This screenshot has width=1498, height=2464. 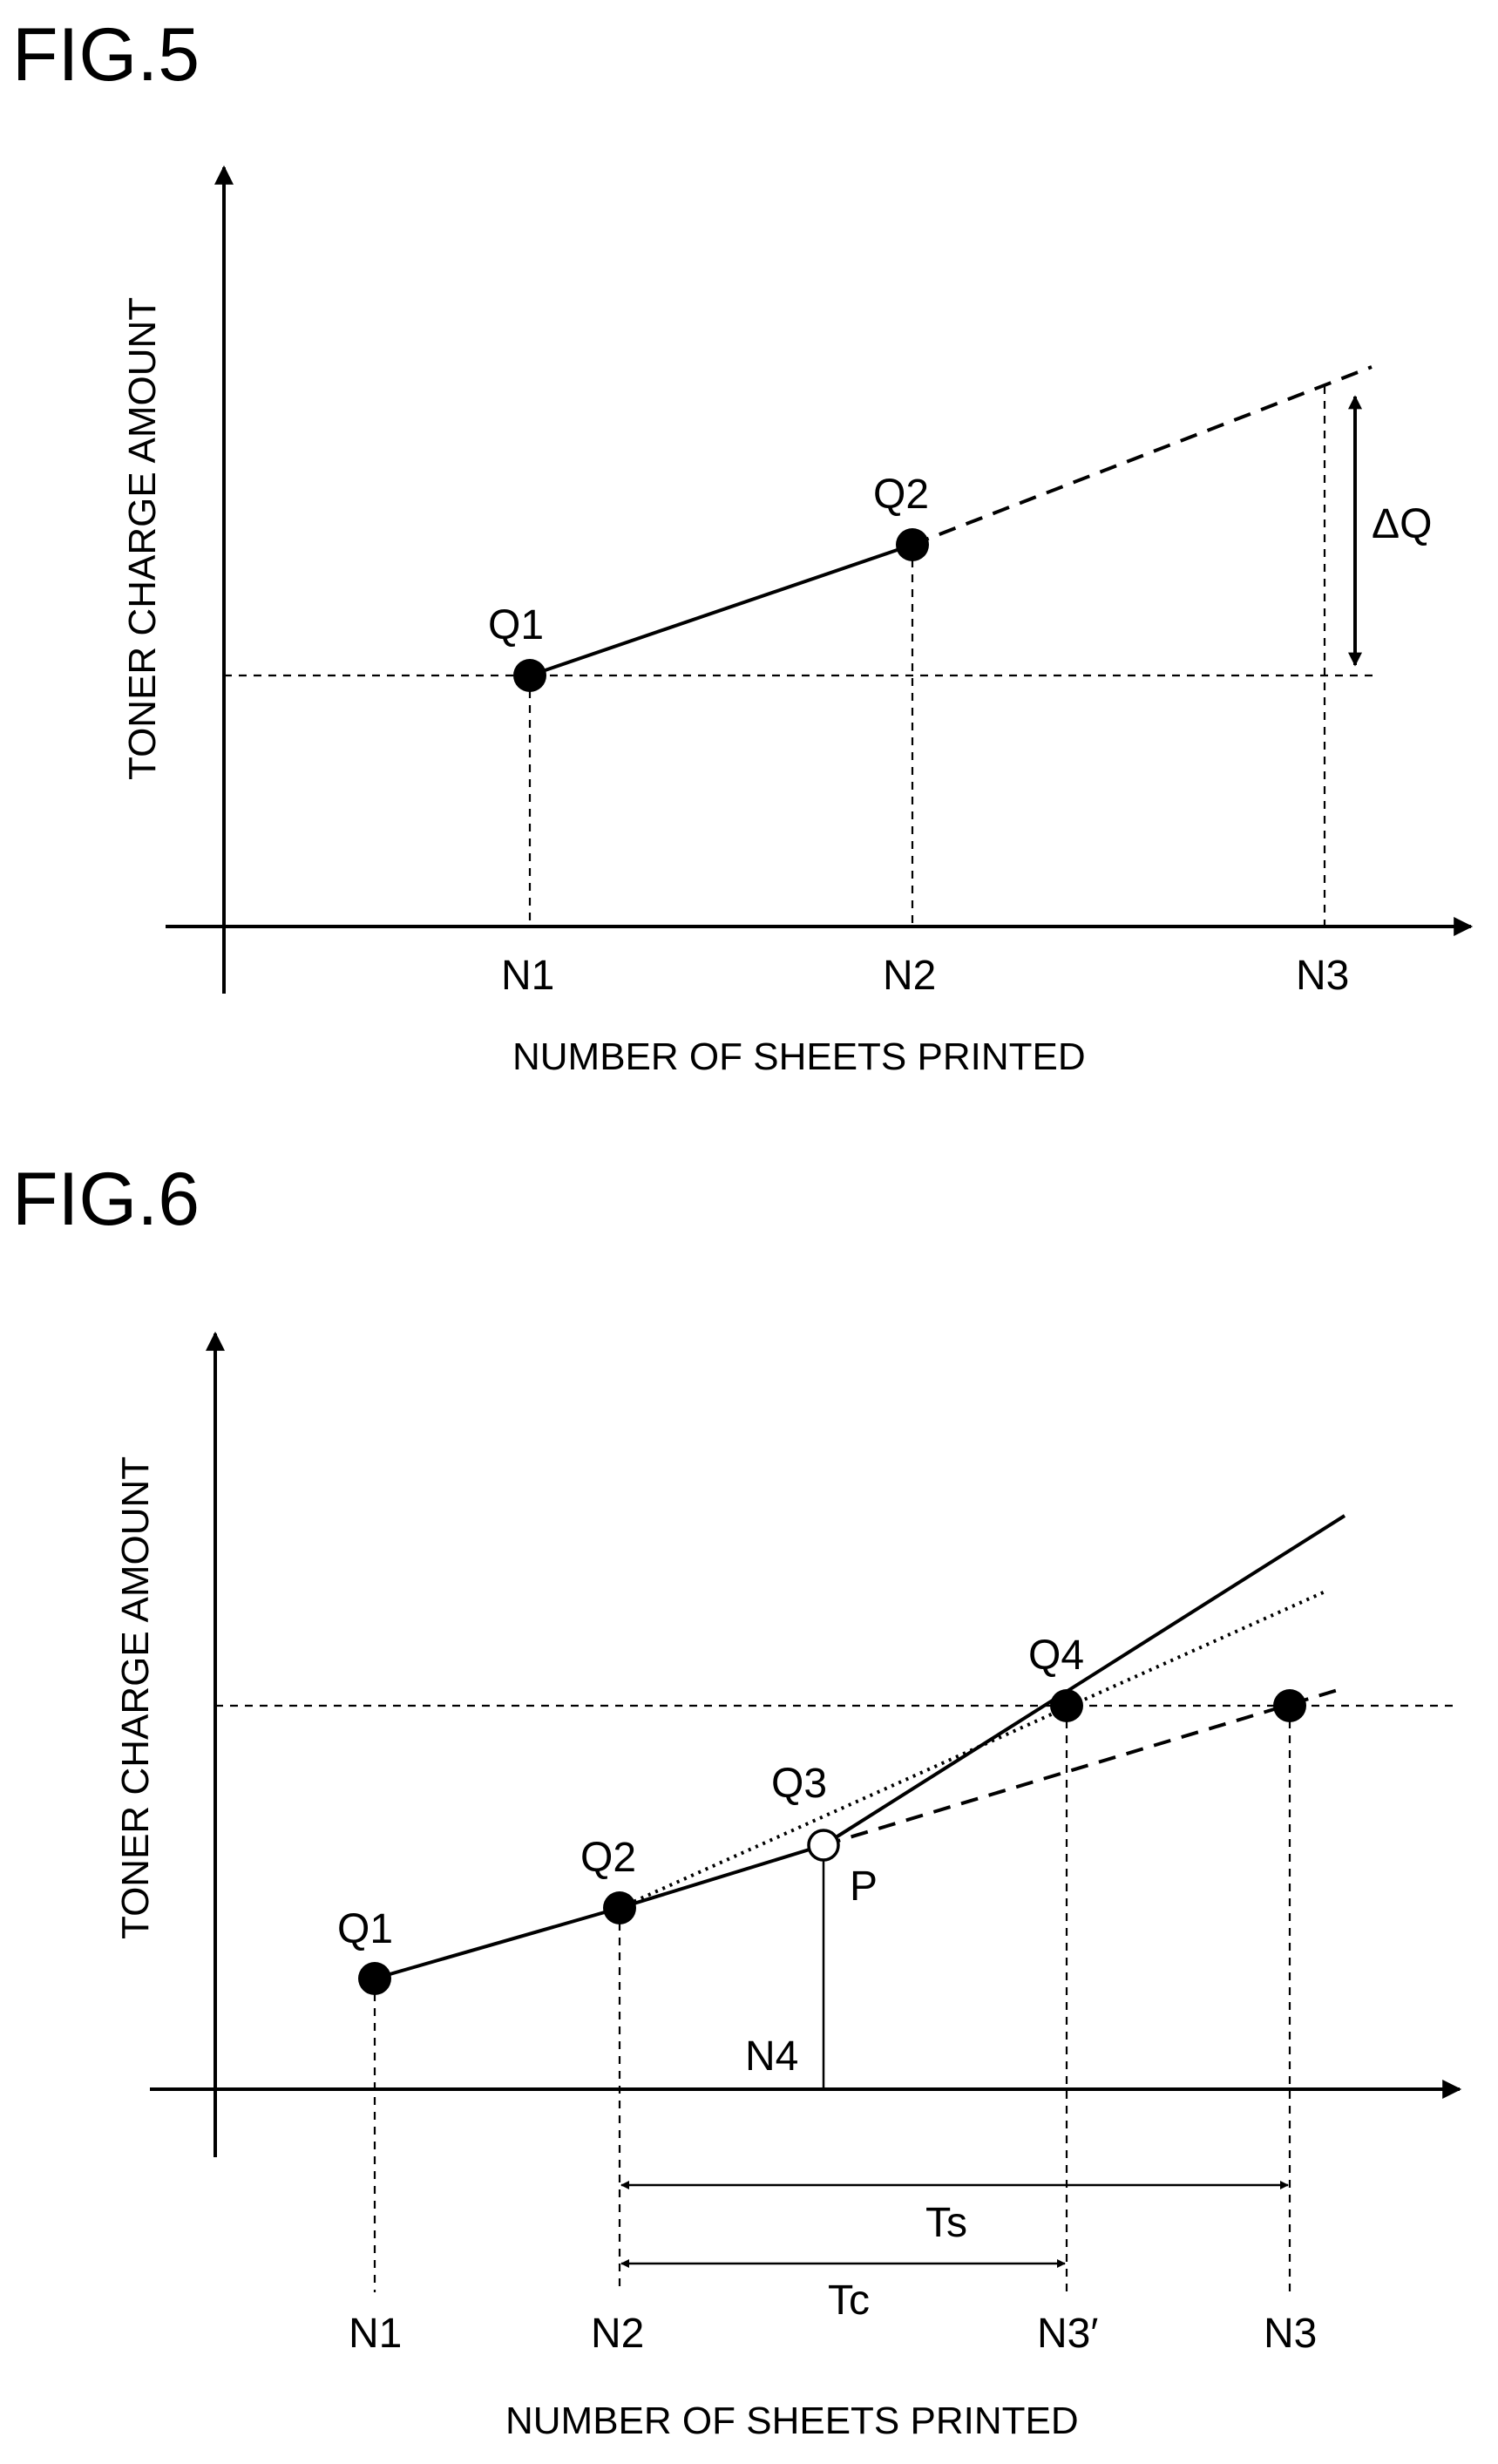 What do you see at coordinates (792, 2421) in the screenshot?
I see `fig6-x-axis-title: NUMBER OF SHEETS PRINTED` at bounding box center [792, 2421].